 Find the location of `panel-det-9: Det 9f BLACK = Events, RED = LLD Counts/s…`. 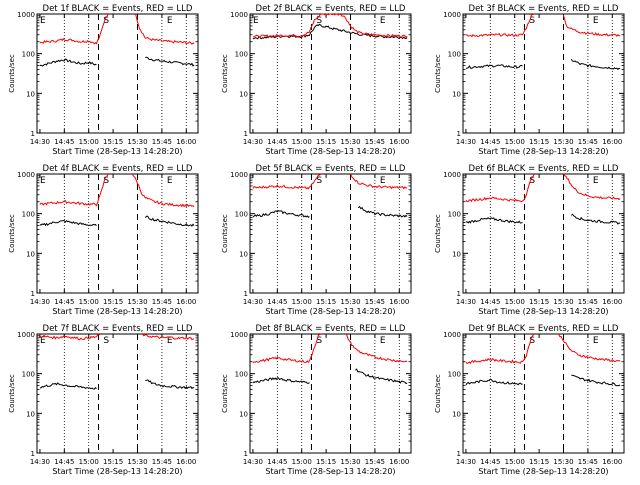

panel-det-9: Det 9f BLACK = Events, RED = LLD Counts/s… is located at coordinates (529, 400).